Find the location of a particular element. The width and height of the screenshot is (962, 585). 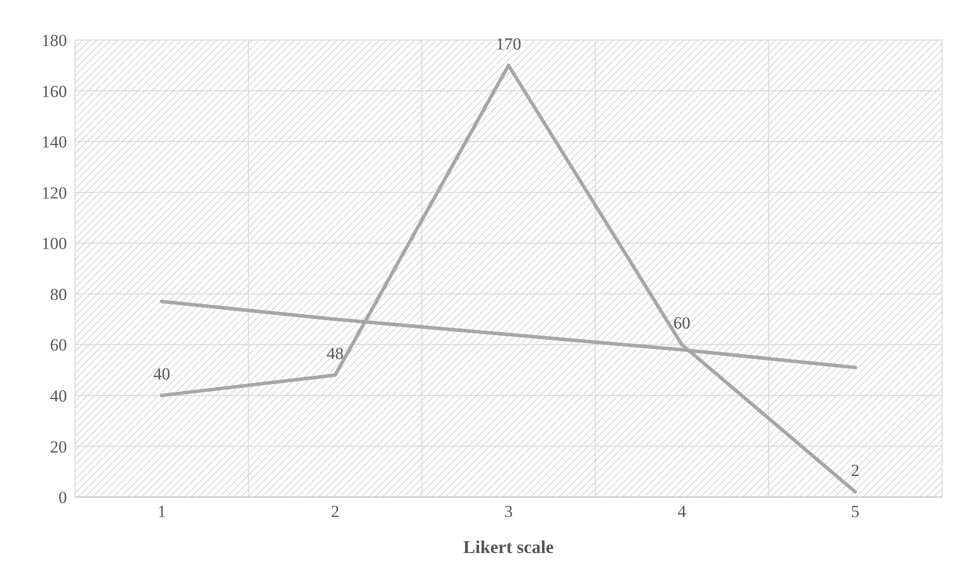

y-tick-label: 160 is located at coordinates (54, 91).